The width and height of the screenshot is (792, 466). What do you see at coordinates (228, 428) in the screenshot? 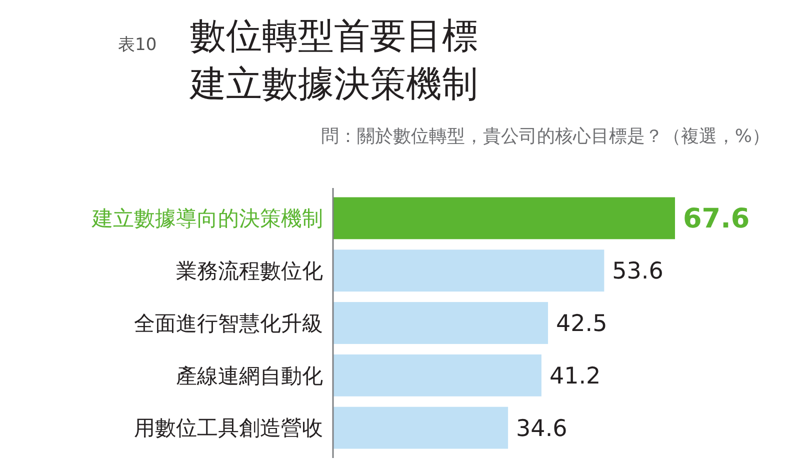
I see `y-tick-label: 用數位工具創造營收` at bounding box center [228, 428].